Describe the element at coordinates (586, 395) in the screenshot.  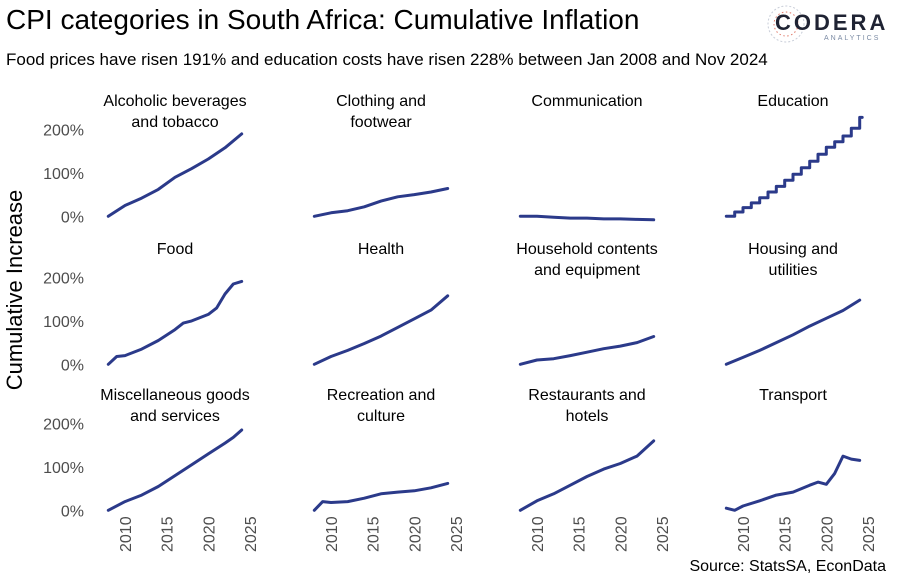
I see `panel-label: Restaurants and` at that location.